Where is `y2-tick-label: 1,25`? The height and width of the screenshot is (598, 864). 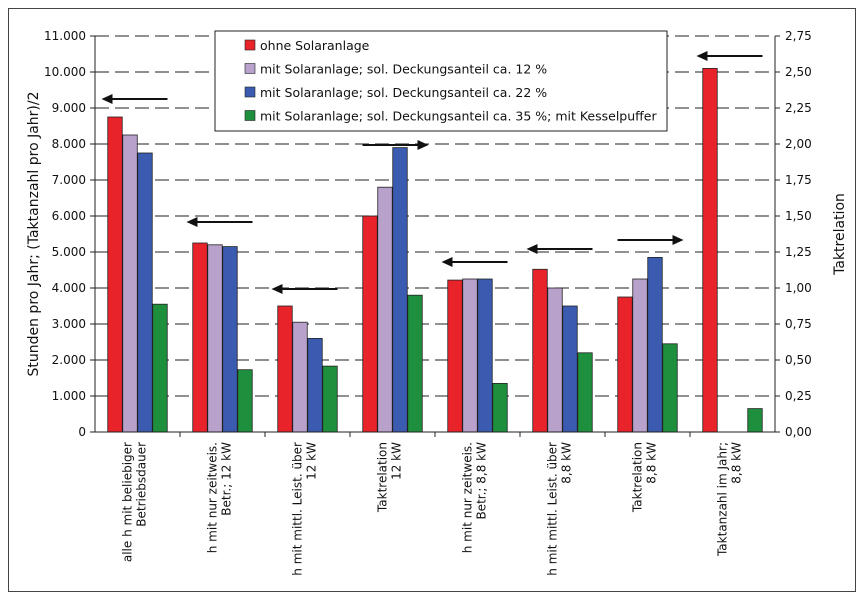
y2-tick-label: 1,25 is located at coordinates (798, 252).